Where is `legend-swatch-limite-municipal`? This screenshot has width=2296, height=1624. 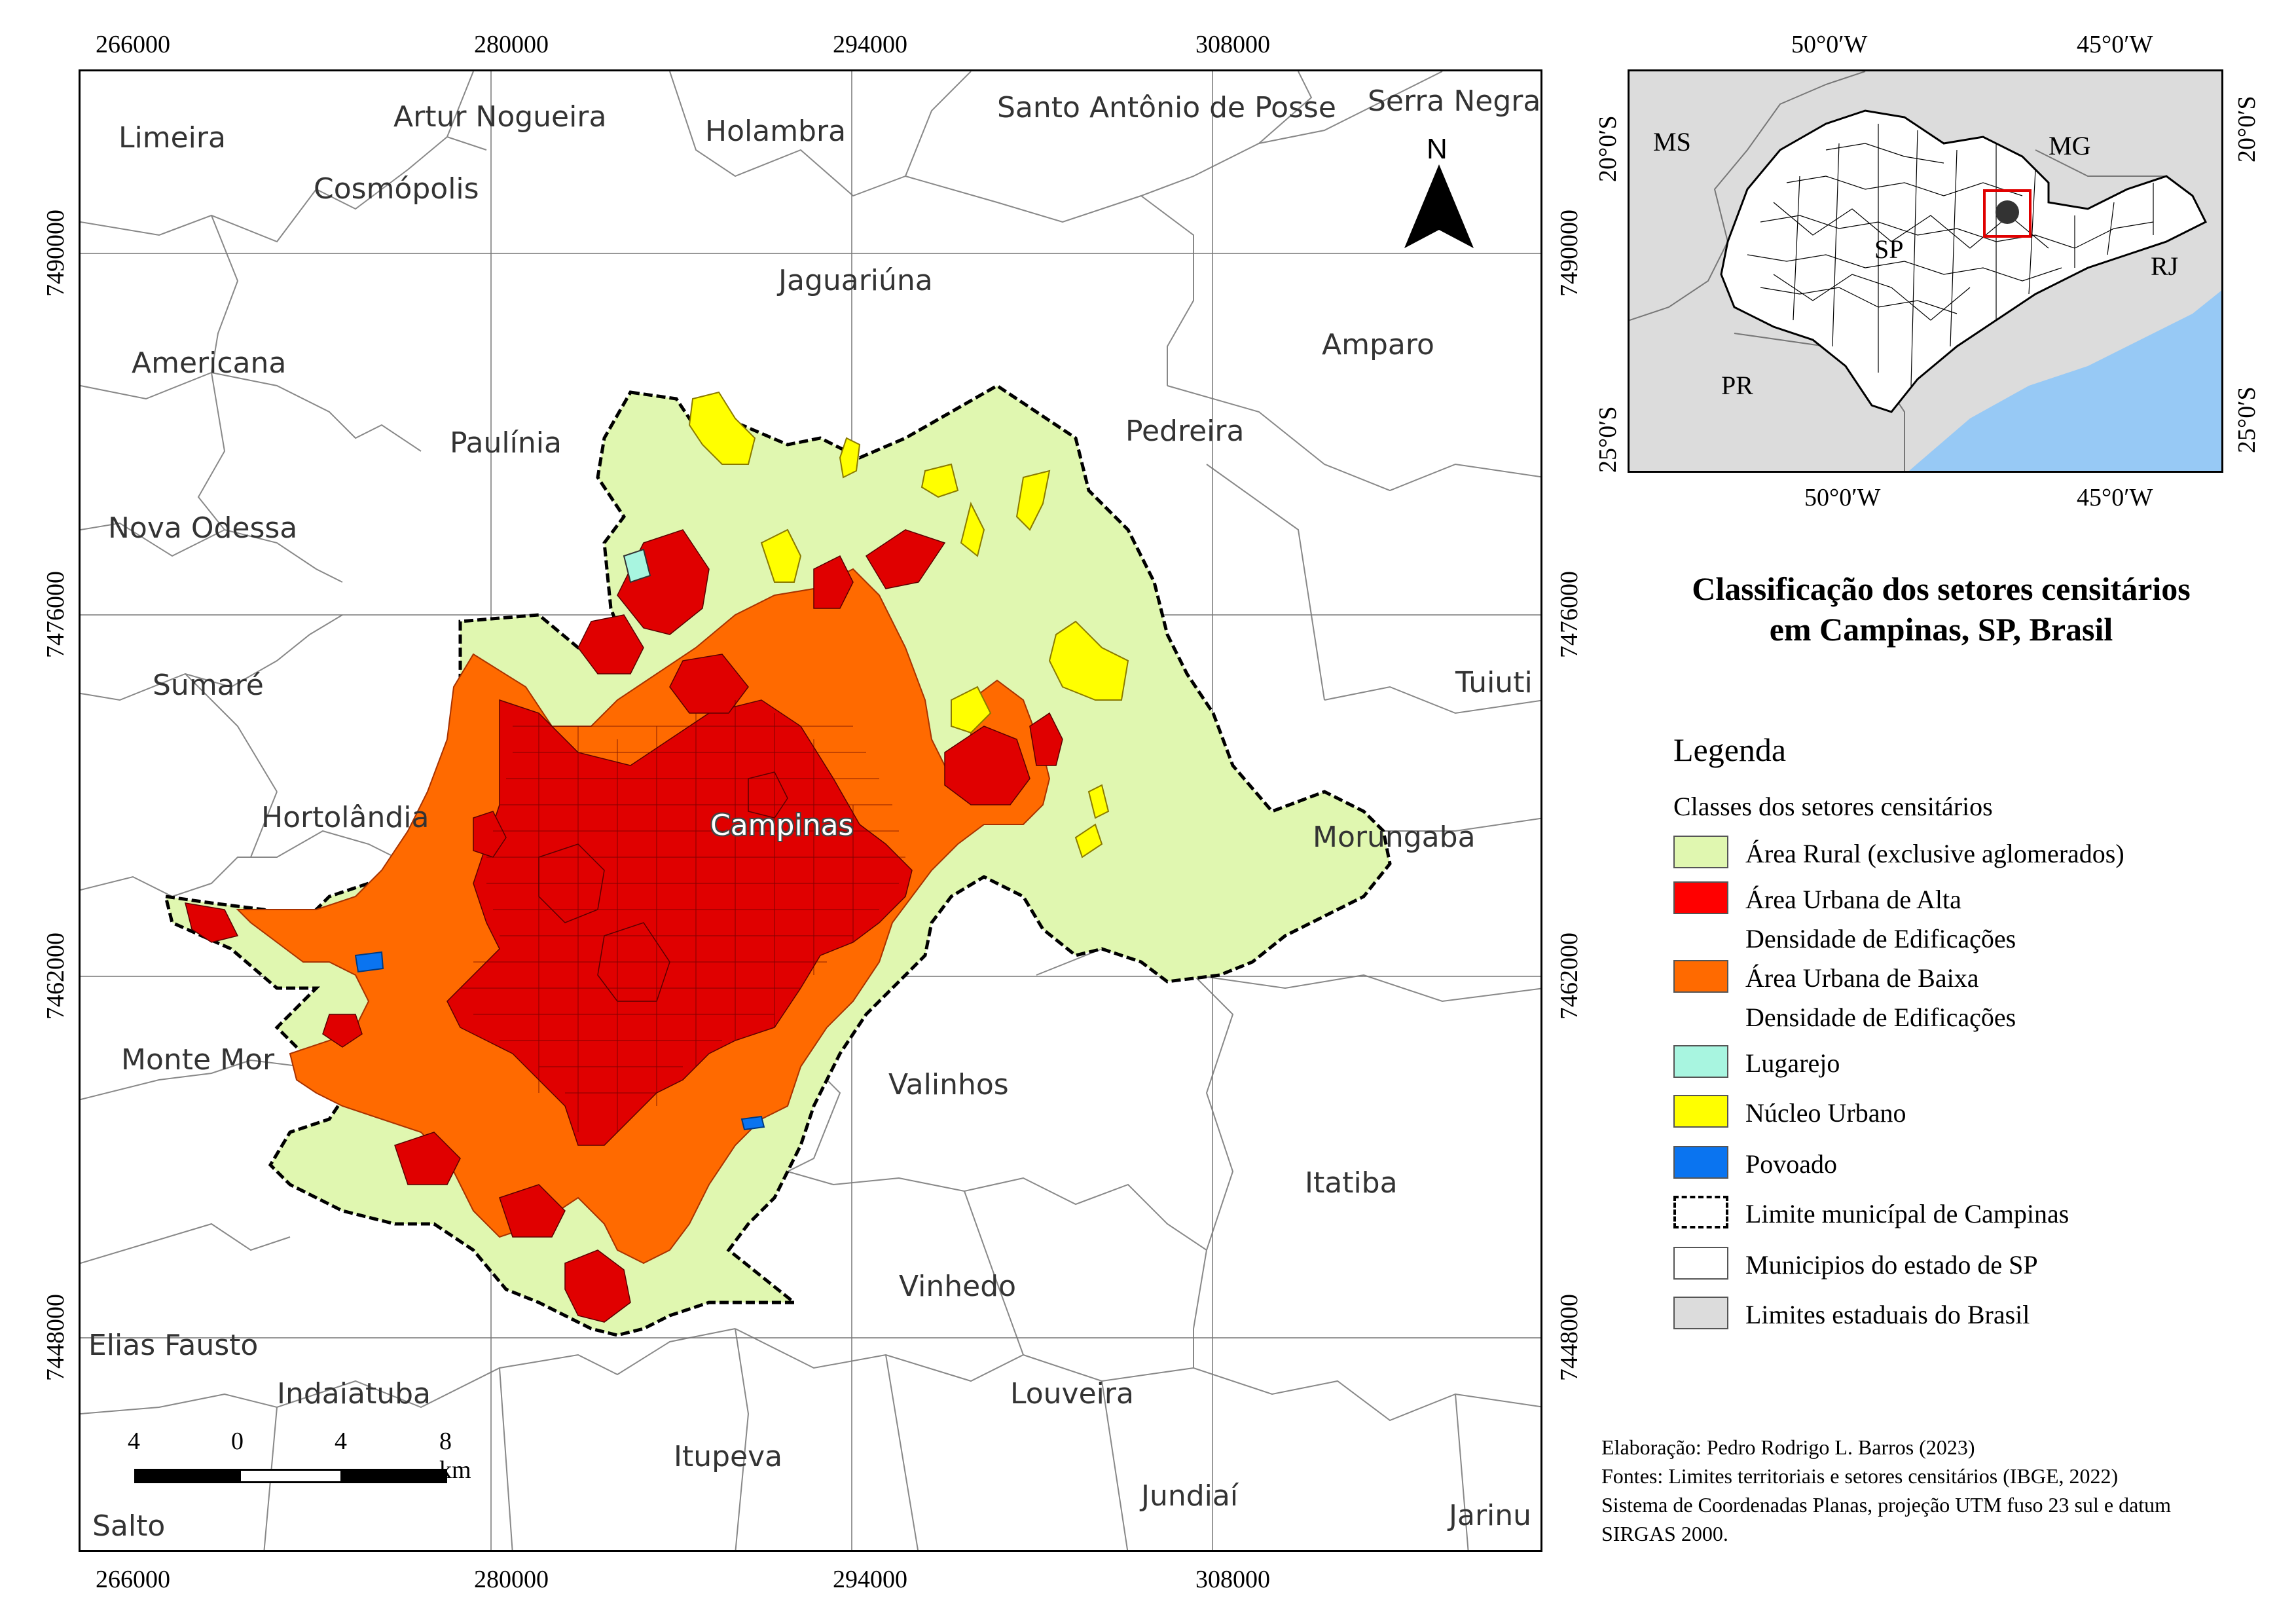
legend-swatch-limite-municipal is located at coordinates (1700, 1212).